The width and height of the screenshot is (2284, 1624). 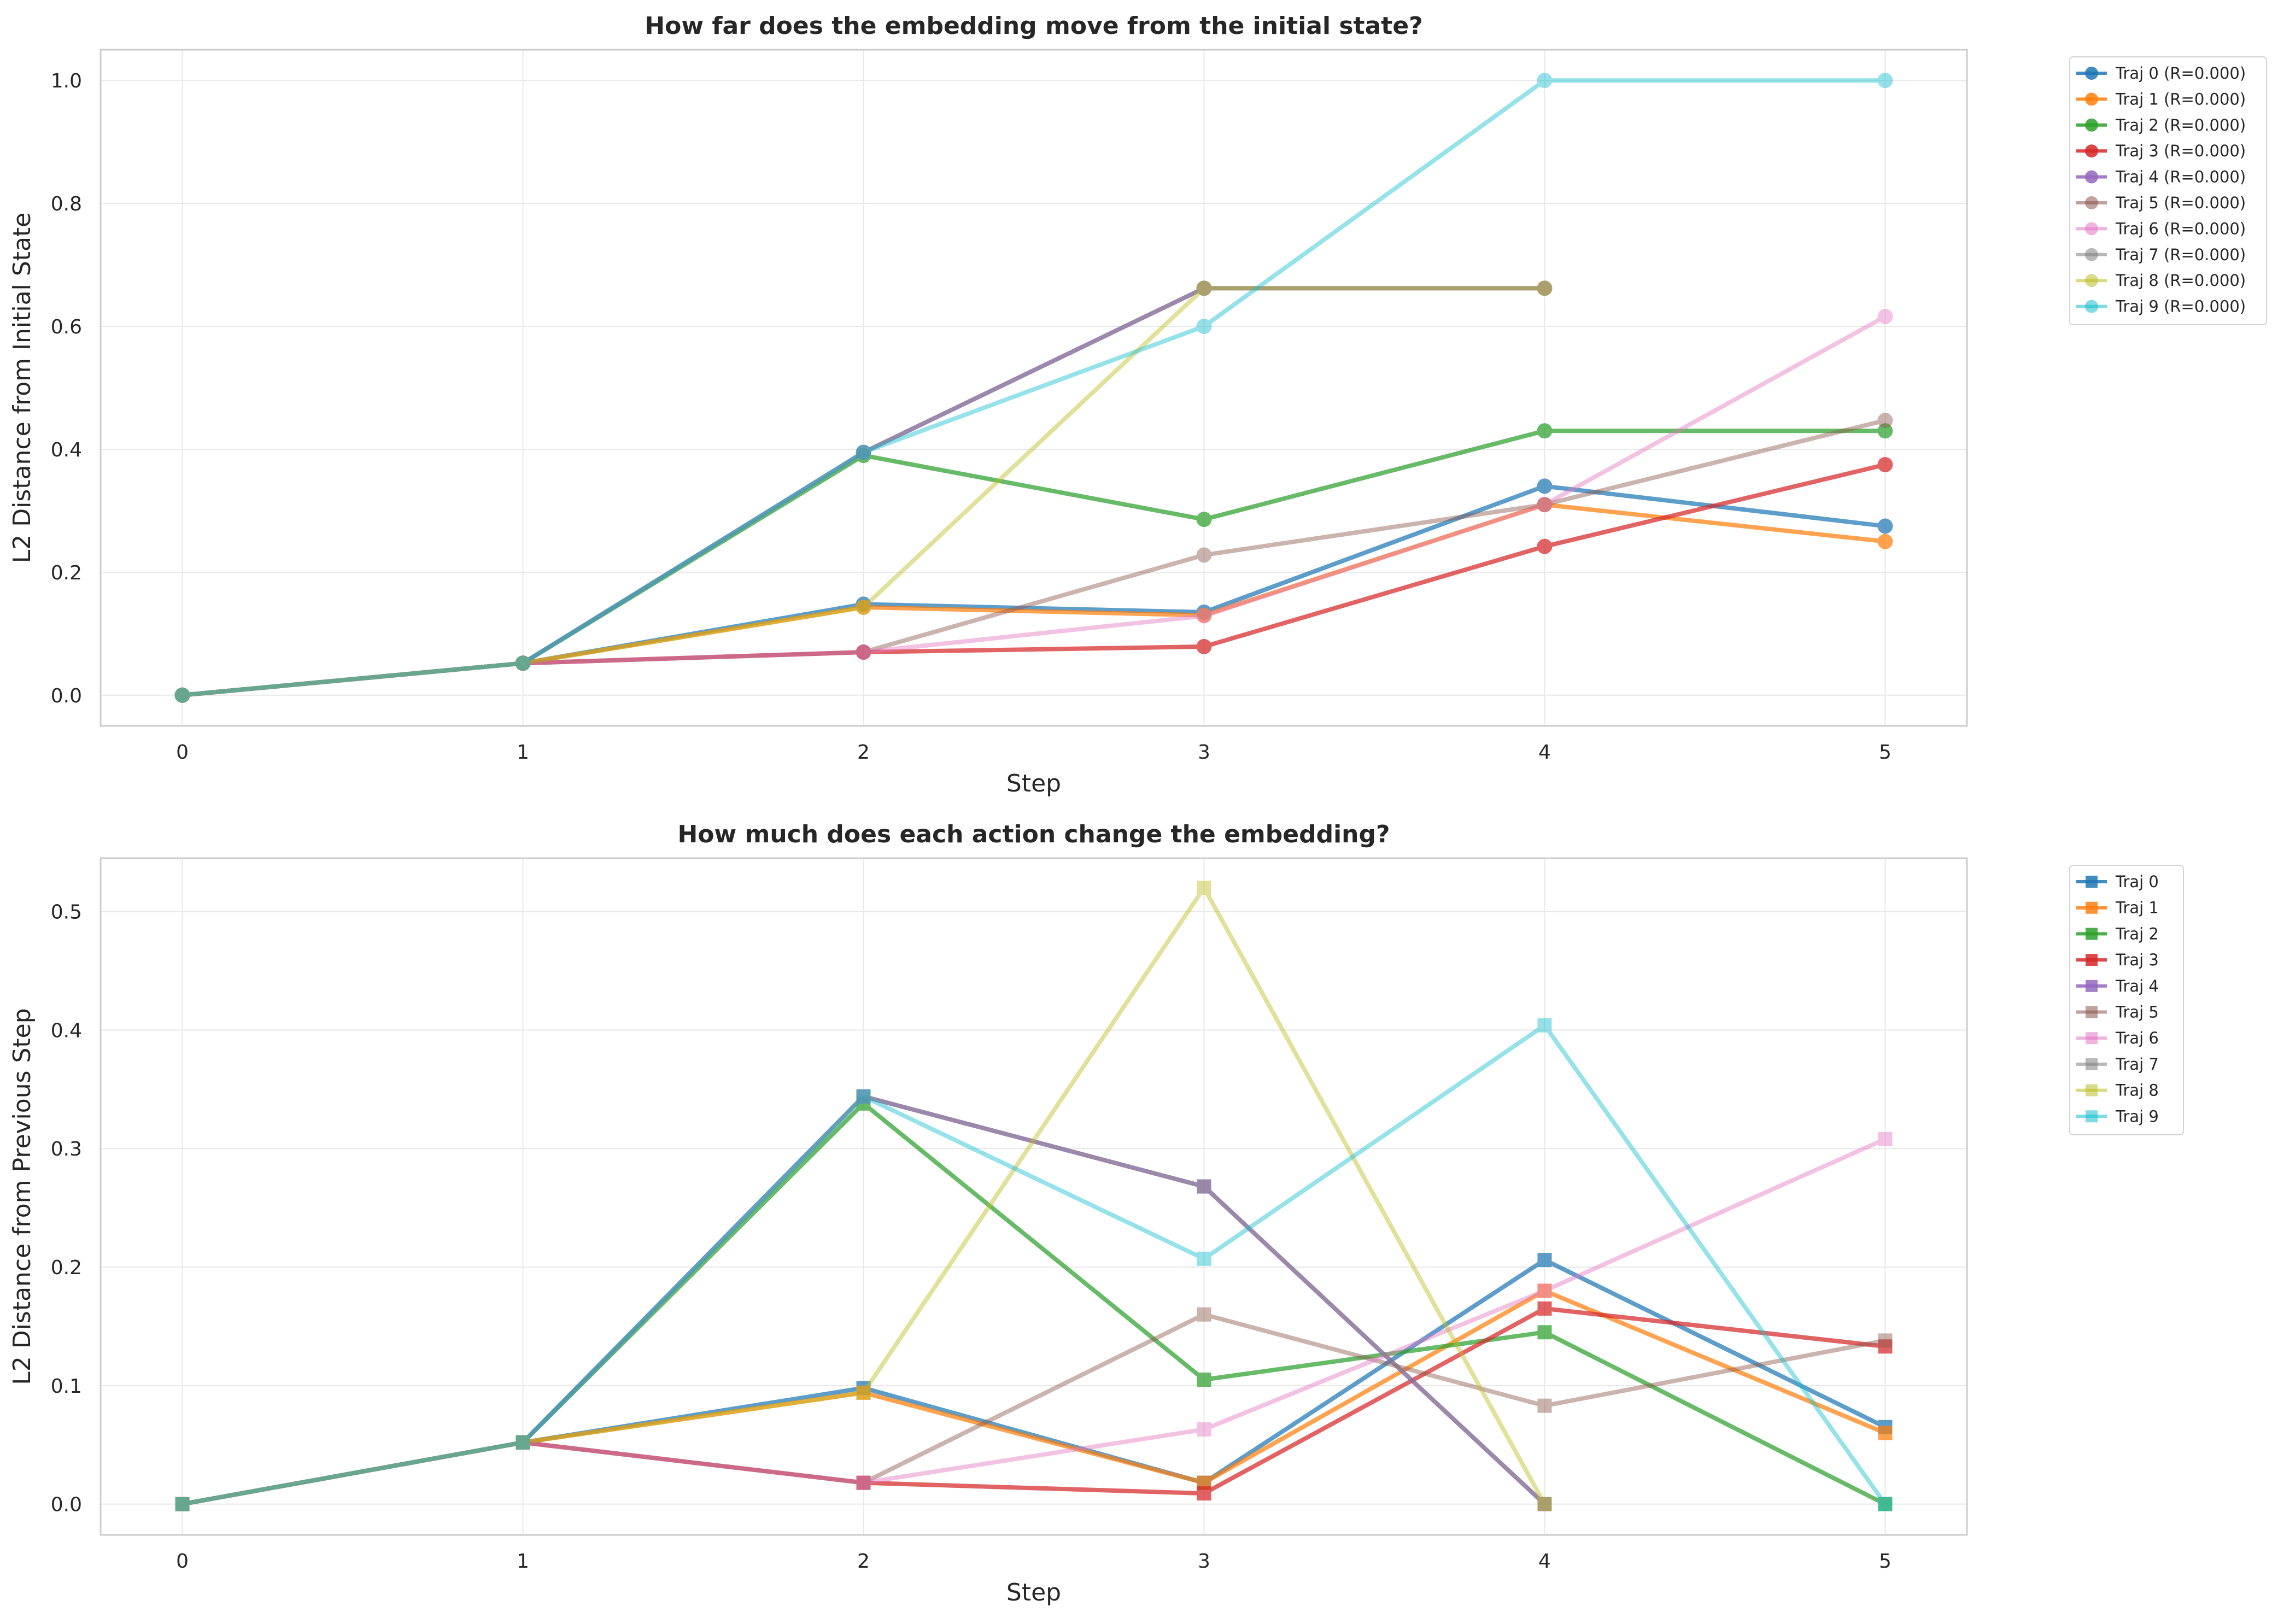 What do you see at coordinates (2137, 1090) in the screenshot?
I see `legend-label: Traj 8` at bounding box center [2137, 1090].